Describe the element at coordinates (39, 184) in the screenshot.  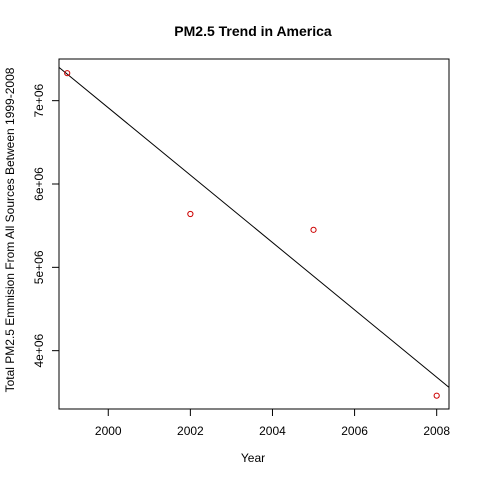
I see `y-tick-label: 6e+06` at that location.